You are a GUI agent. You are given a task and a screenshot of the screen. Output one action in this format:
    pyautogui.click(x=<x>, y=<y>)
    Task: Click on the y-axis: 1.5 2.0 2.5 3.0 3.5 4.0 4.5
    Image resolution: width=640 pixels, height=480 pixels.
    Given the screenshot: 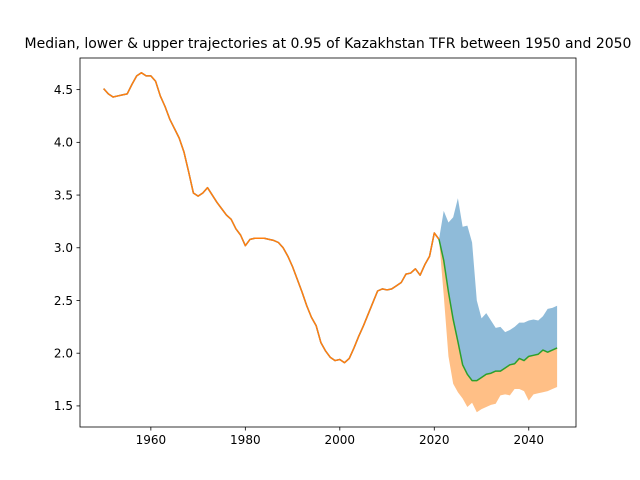 What is the action you would take?
    pyautogui.click(x=67, y=248)
    